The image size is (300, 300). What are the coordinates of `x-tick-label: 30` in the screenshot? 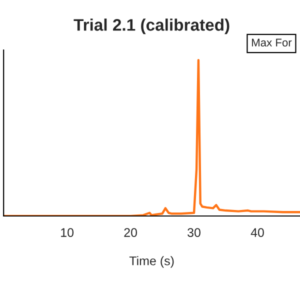 It's located at (194, 232).